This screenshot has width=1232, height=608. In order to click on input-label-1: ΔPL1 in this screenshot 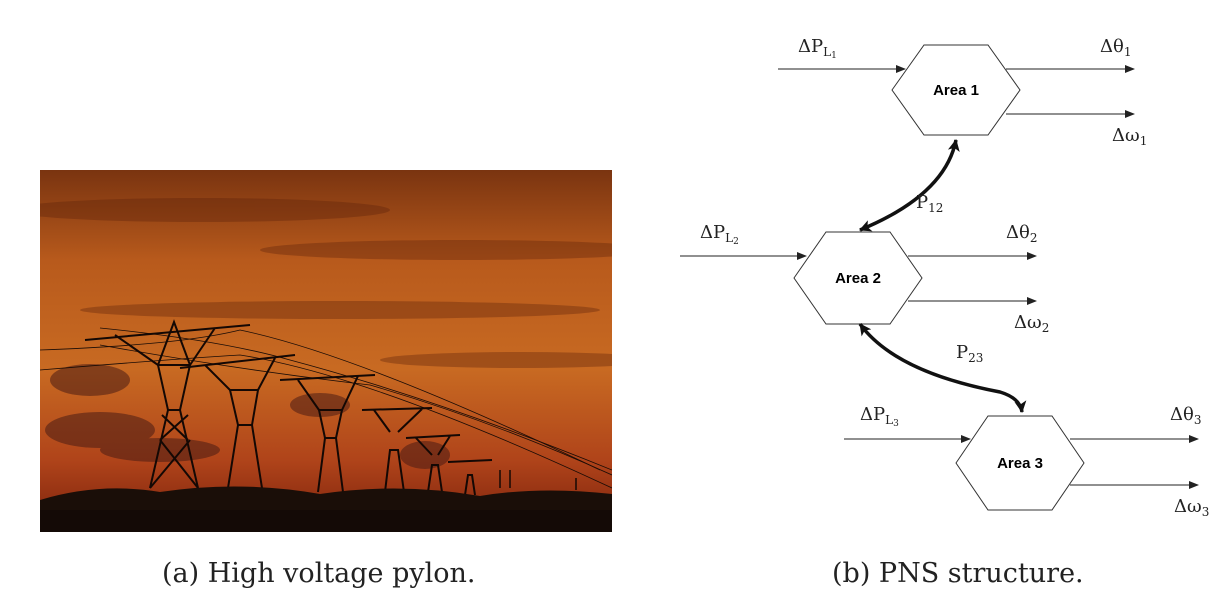, I will do `click(817, 48)`.